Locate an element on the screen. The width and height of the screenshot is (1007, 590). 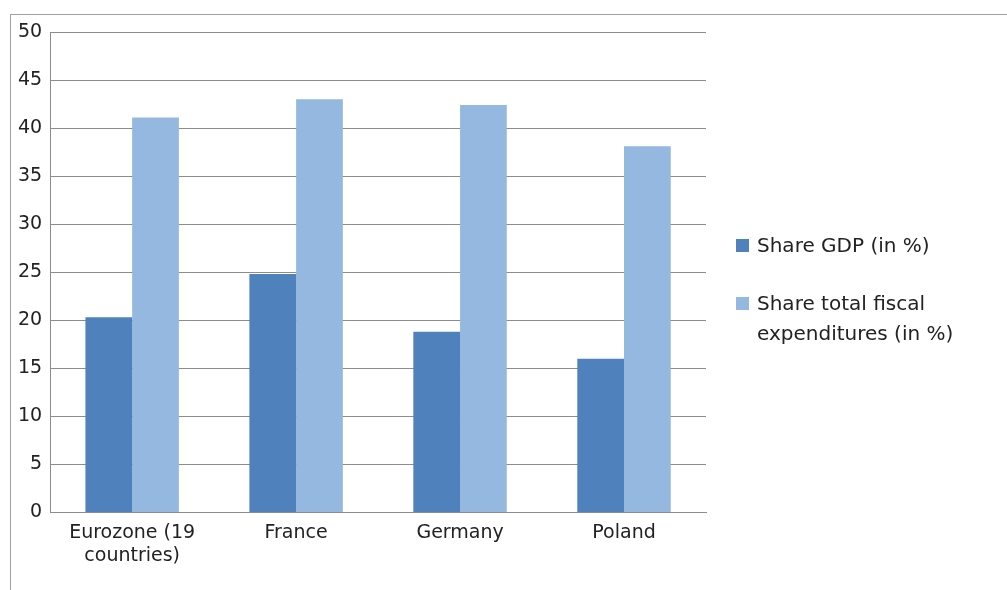
y-tick-label: 45 is located at coordinates (30, 77).